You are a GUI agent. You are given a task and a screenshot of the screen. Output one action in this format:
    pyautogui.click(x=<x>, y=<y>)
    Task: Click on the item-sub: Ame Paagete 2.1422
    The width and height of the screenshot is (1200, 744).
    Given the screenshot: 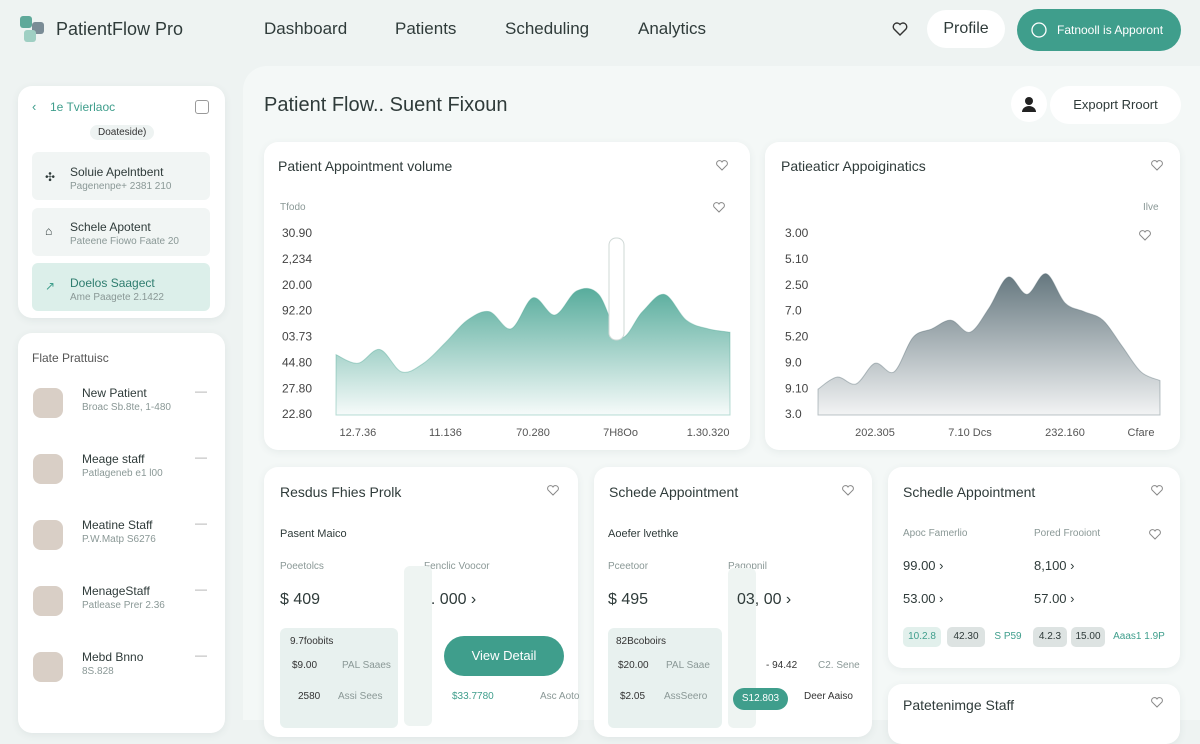 What is the action you would take?
    pyautogui.click(x=117, y=297)
    